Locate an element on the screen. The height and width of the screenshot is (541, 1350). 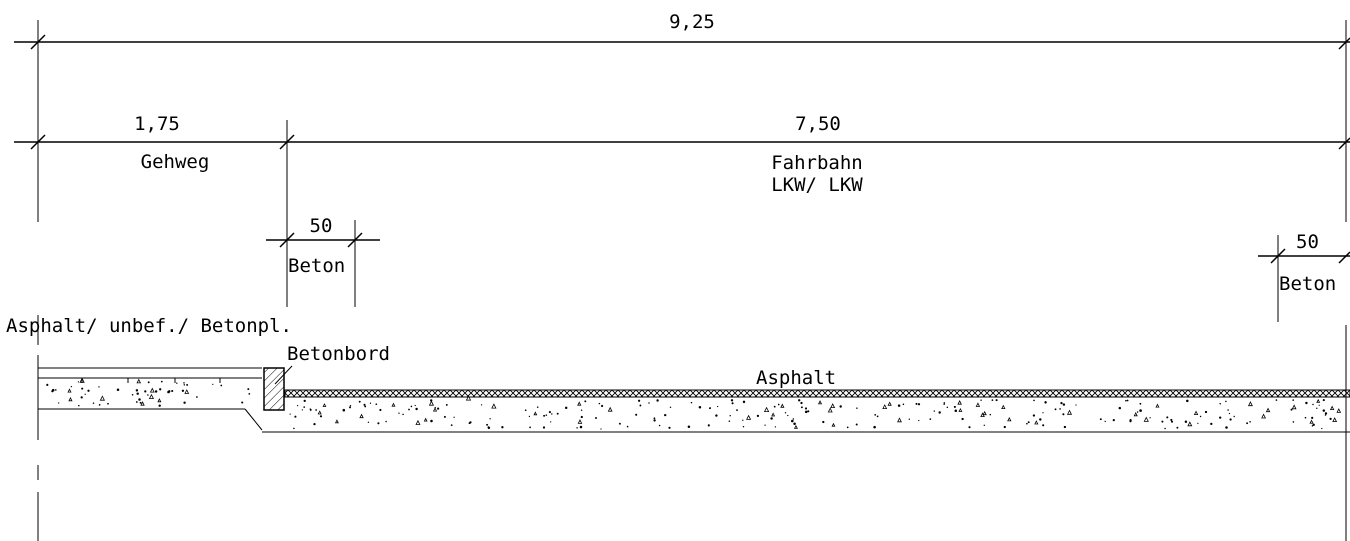
curb-stone is located at coordinates (274, 389).